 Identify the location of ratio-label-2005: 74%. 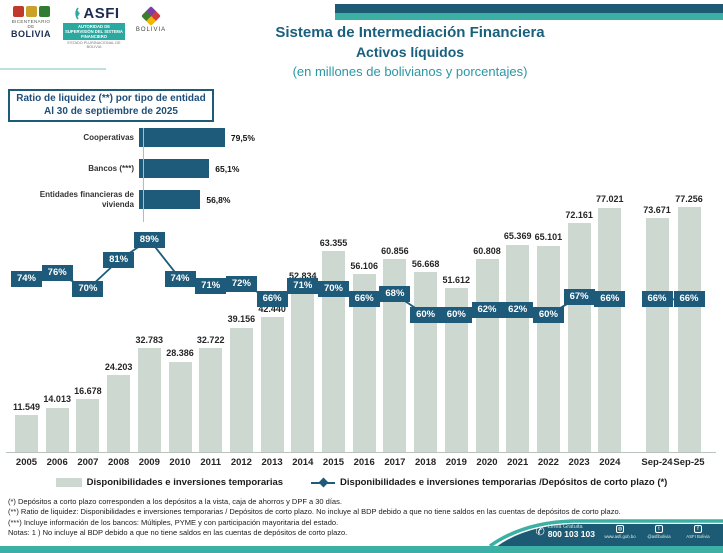
(26, 278).